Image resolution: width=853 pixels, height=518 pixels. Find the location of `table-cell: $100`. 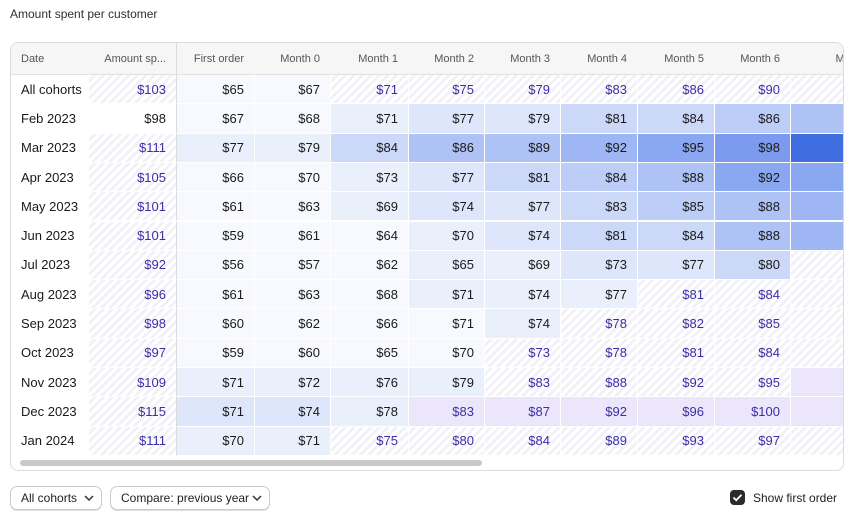

table-cell: $100 is located at coordinates (753, 412).